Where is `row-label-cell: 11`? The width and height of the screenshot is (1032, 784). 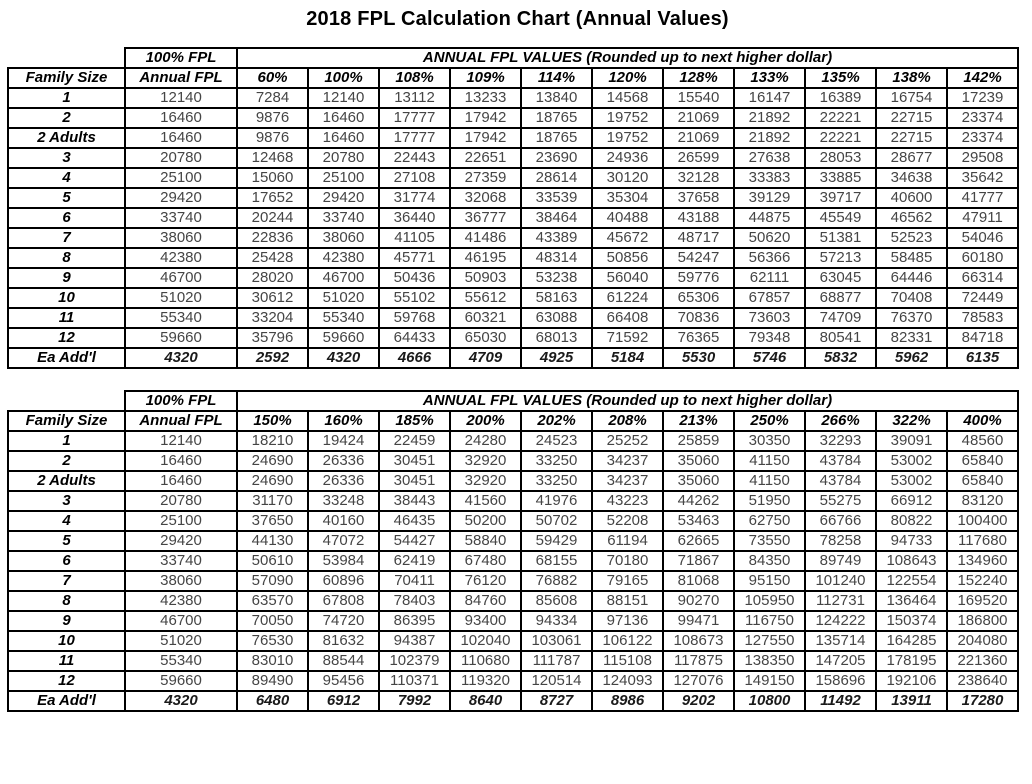
row-label-cell: 11 is located at coordinates (66, 318).